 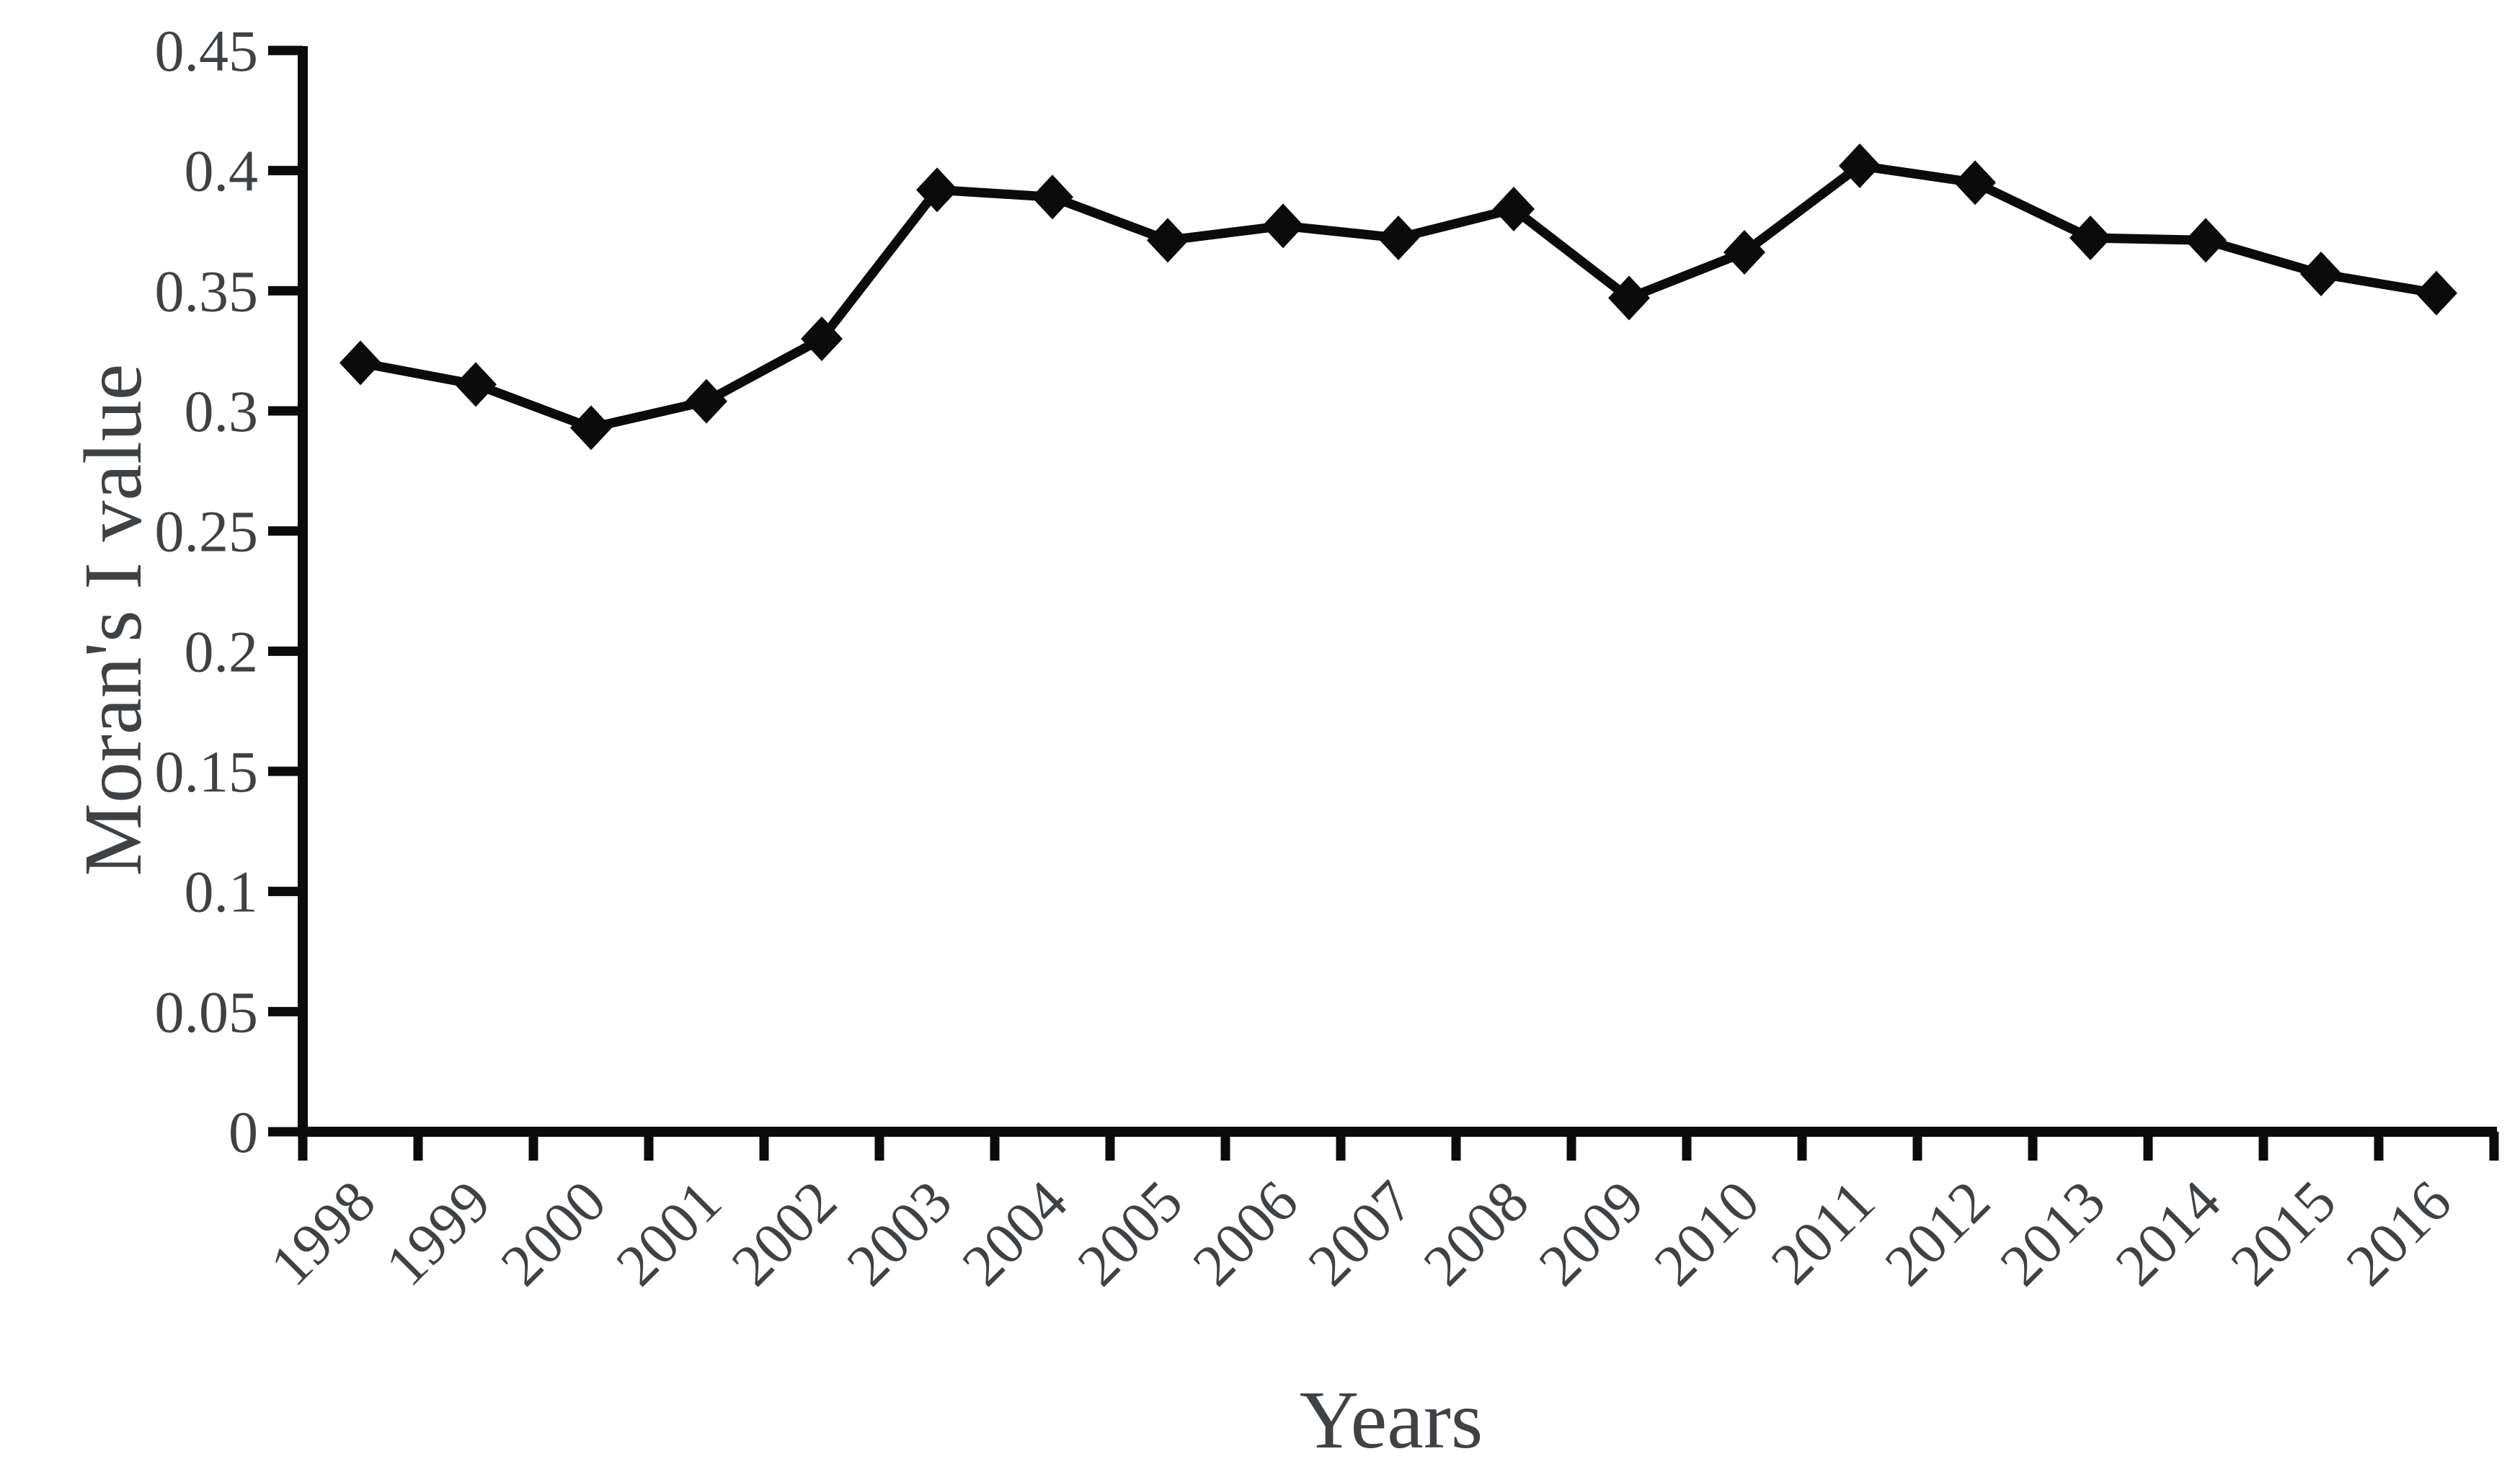 What do you see at coordinates (207, 771) in the screenshot?
I see `y-tick-label: 0.15` at bounding box center [207, 771].